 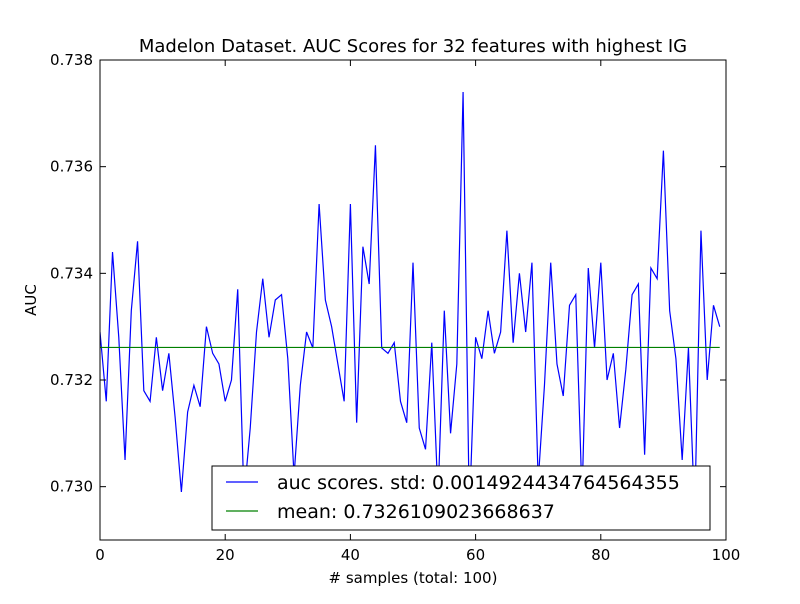 What do you see at coordinates (71, 487) in the screenshot?
I see `y-tick-label: 0.730` at bounding box center [71, 487].